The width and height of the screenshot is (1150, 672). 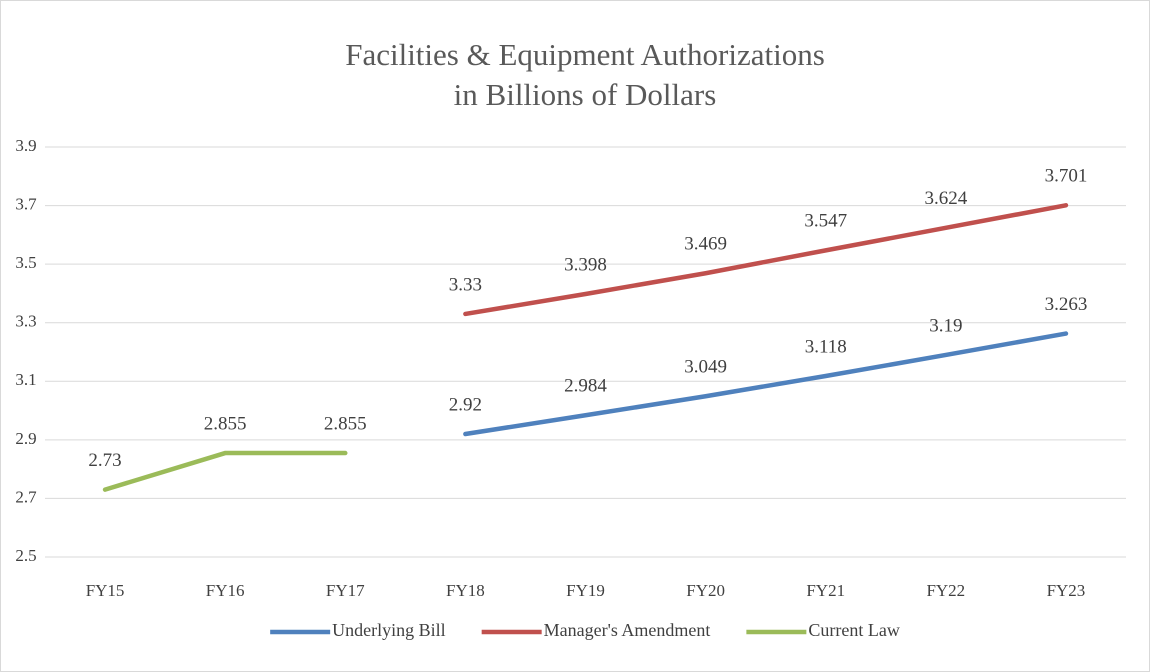 I want to click on x-tick-label: FY17, so click(x=345, y=590).